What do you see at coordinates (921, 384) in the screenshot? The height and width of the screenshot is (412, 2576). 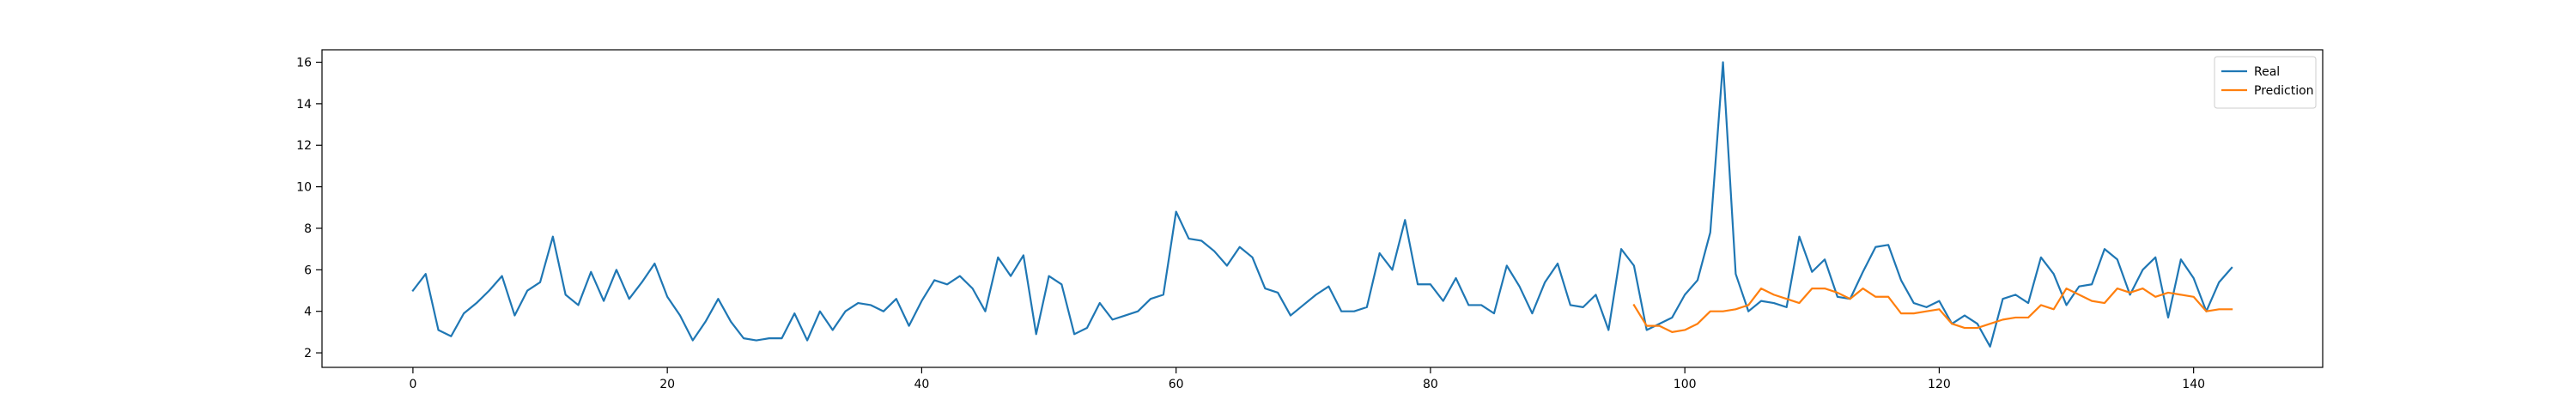 I see `x-tick-label: 40` at bounding box center [921, 384].